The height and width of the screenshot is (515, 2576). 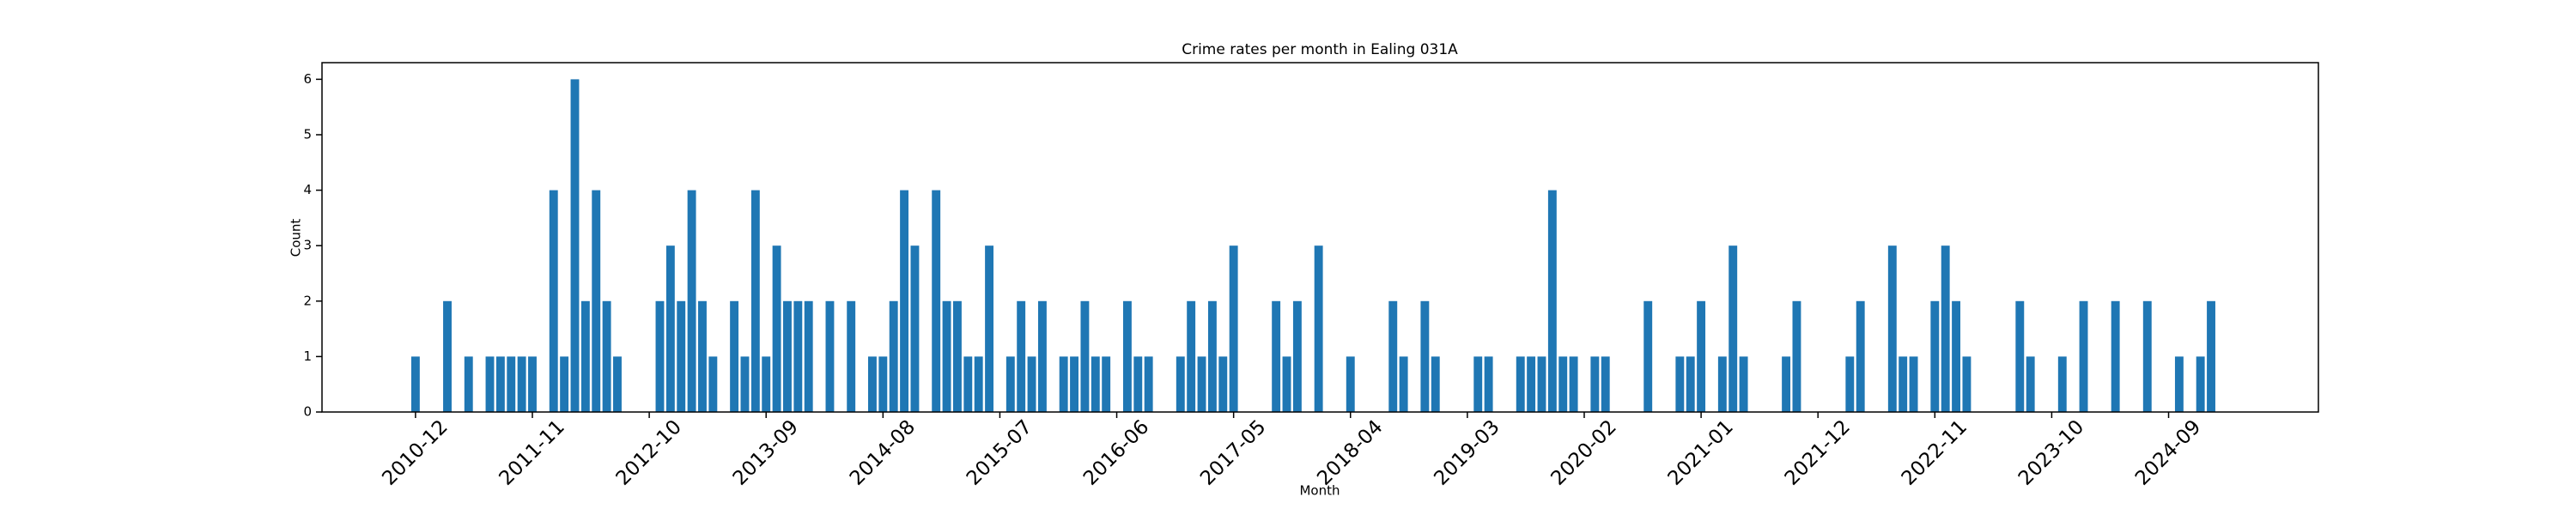 What do you see at coordinates (999, 452) in the screenshot?
I see `x-tick-label: 2015-07` at bounding box center [999, 452].